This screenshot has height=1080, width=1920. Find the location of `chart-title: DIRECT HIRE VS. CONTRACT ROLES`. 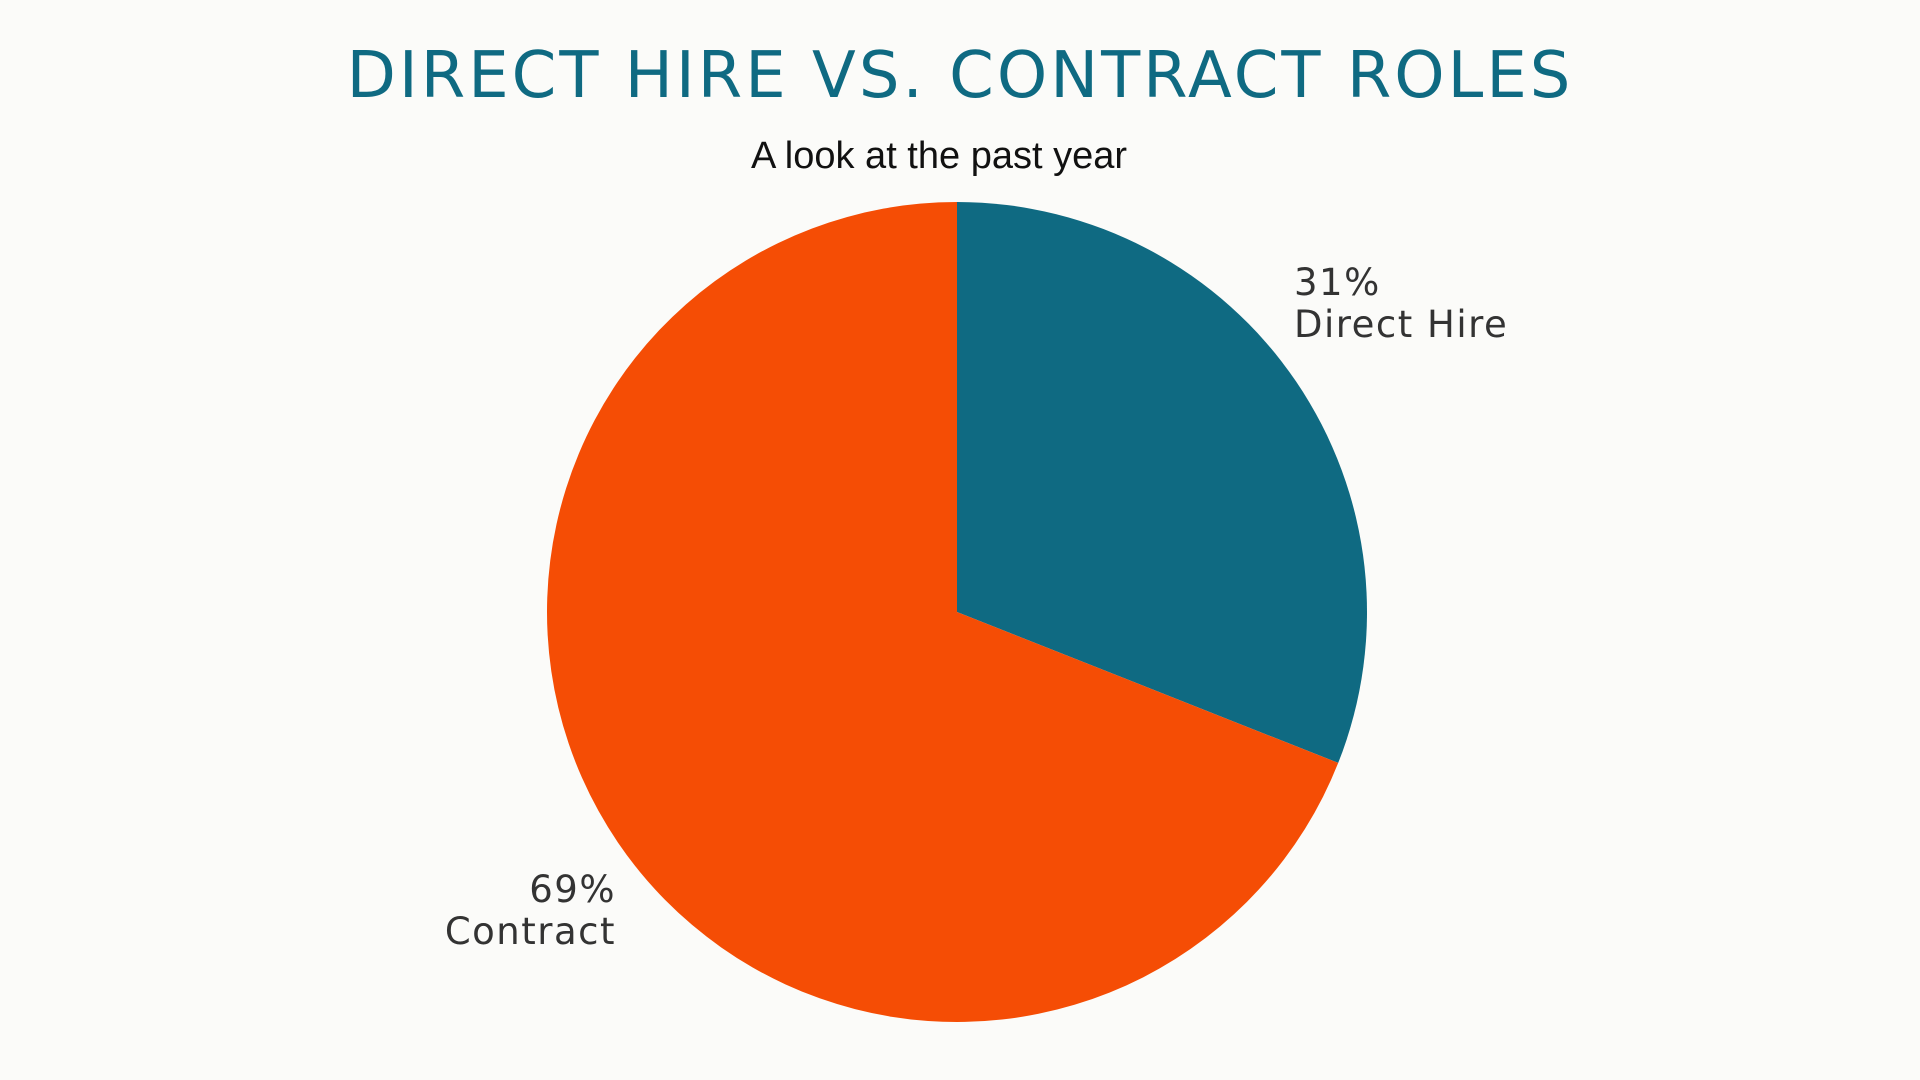

chart-title: DIRECT HIRE VS. CONTRACT ROLES is located at coordinates (960, 76).